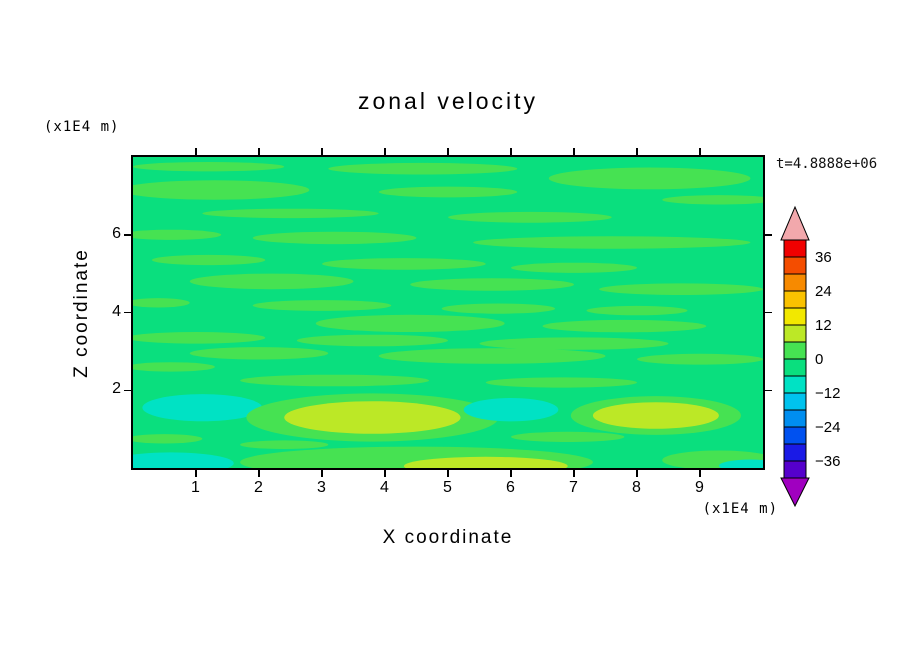 This screenshot has height=654, width=904. What do you see at coordinates (448, 101) in the screenshot?
I see `chart-title: zonal velocity` at bounding box center [448, 101].